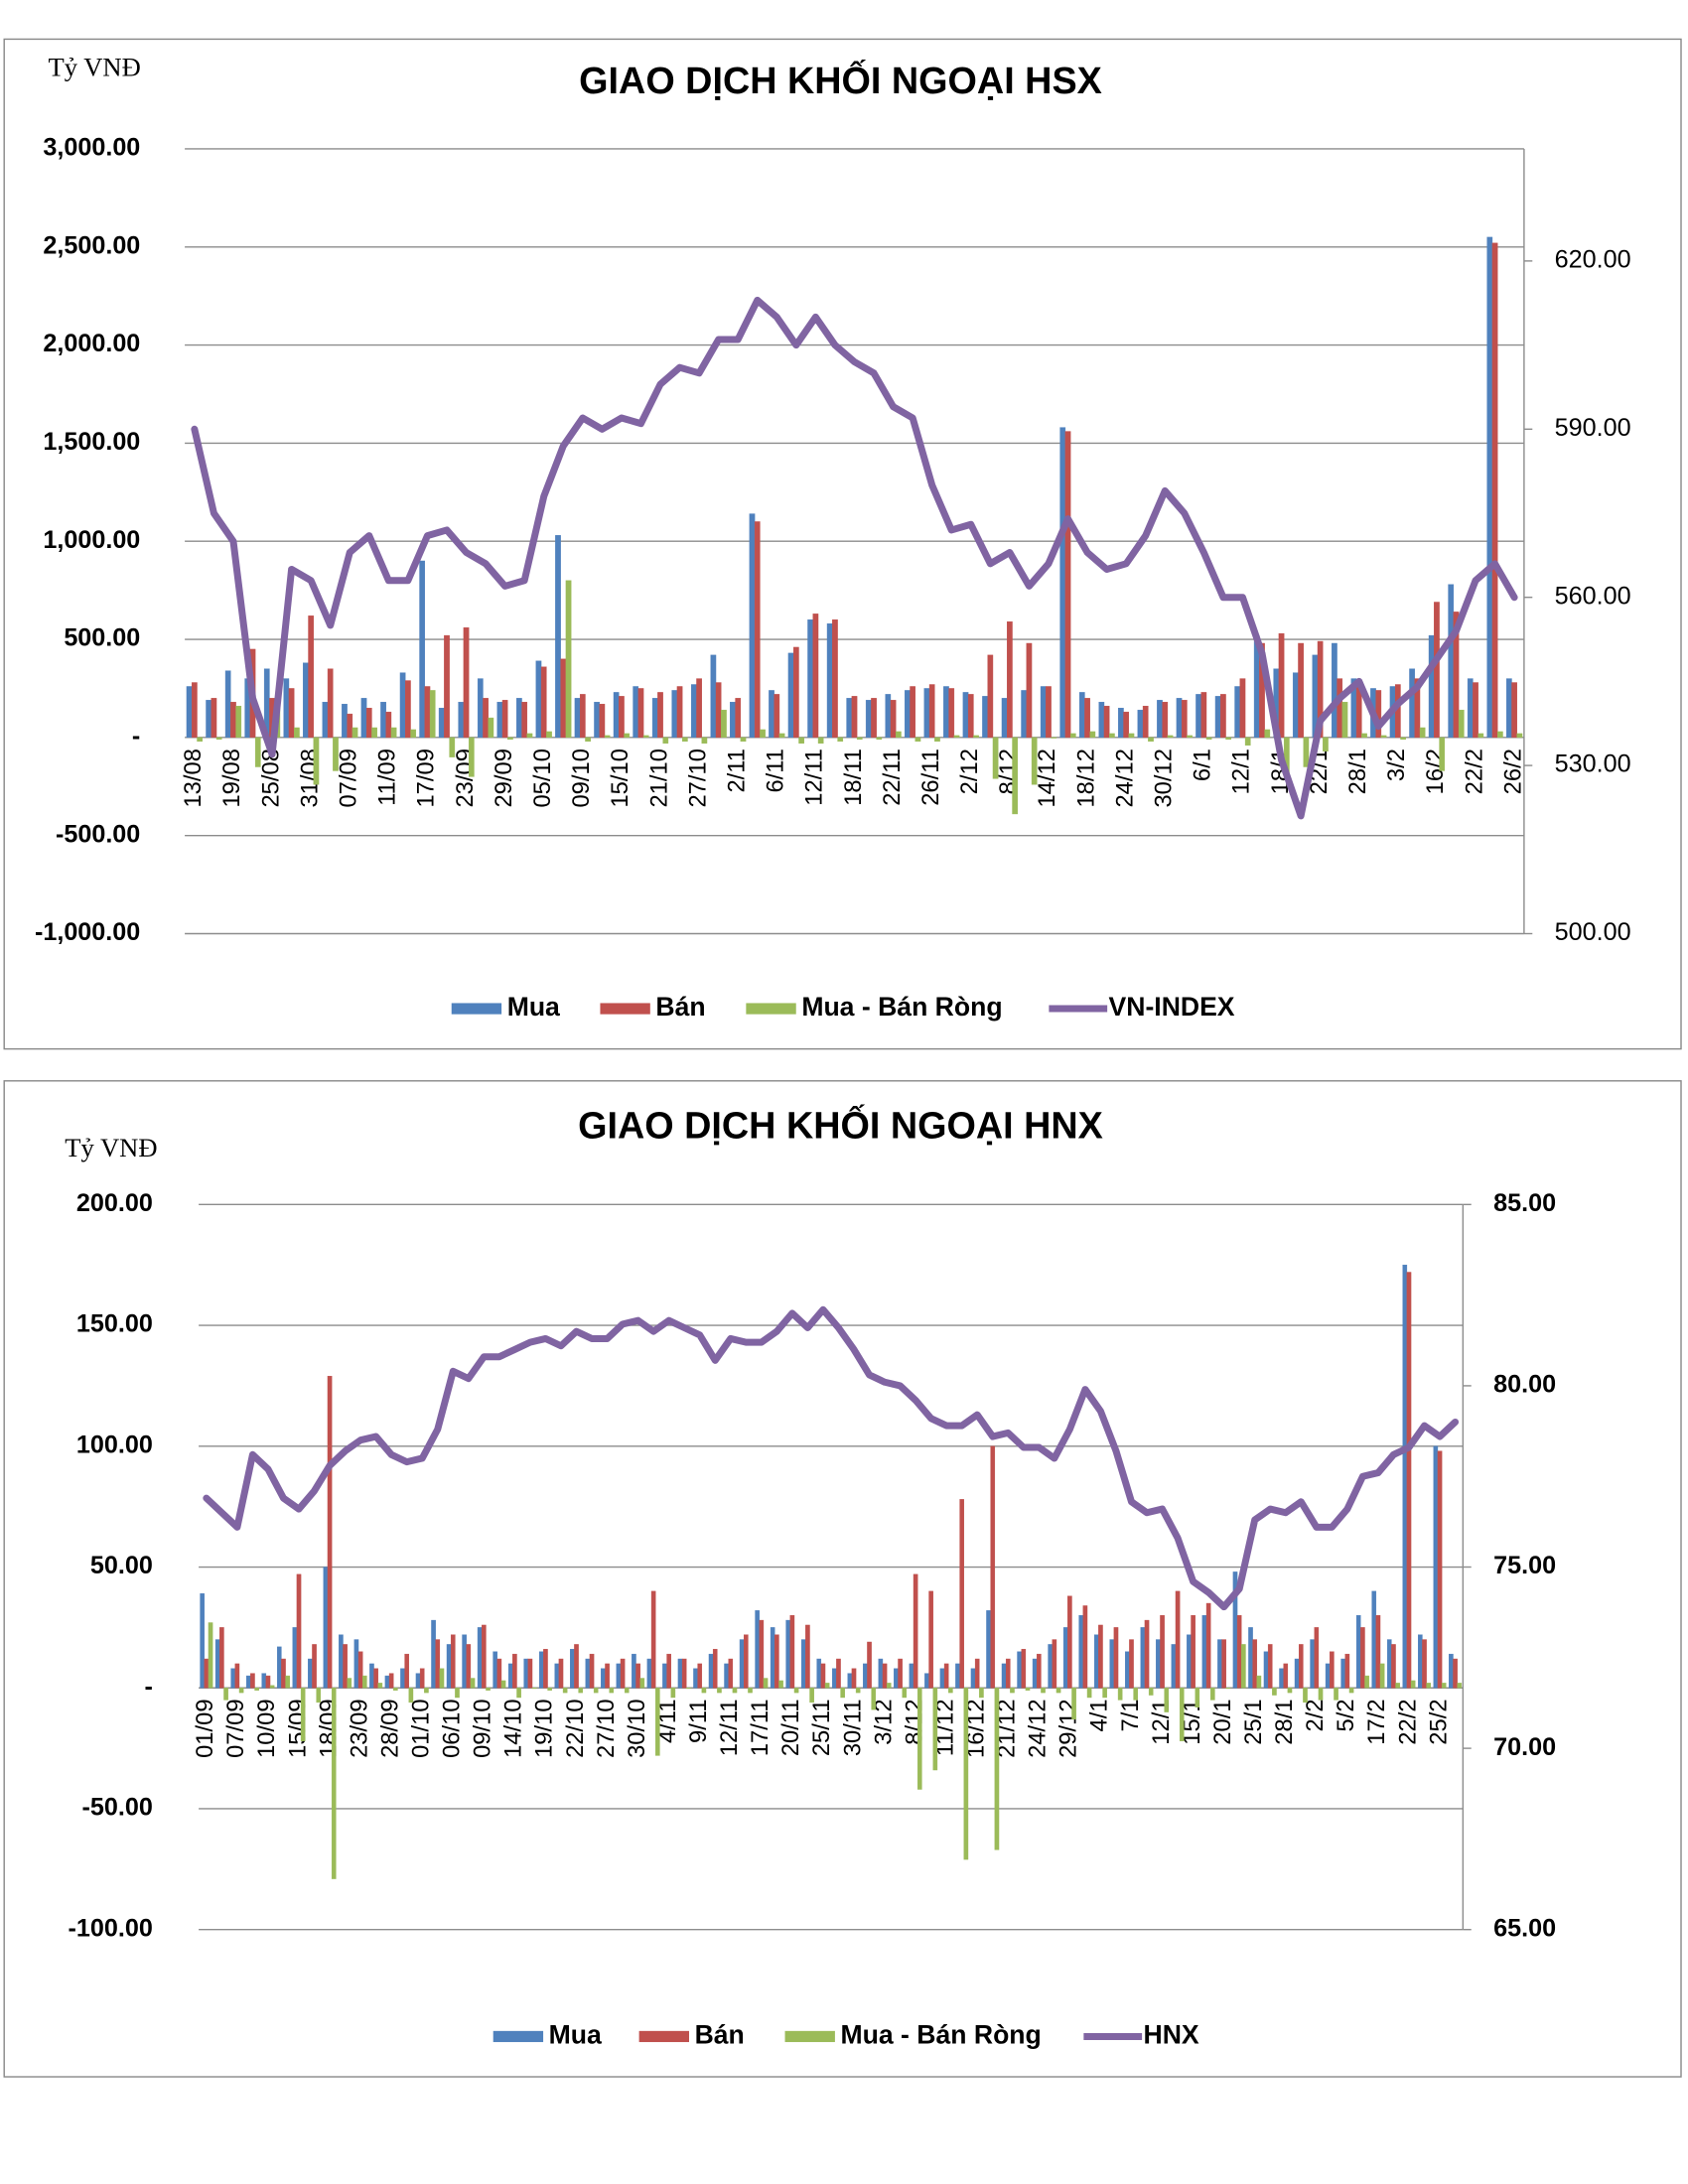 This screenshot has width=1688, height=2184. What do you see at coordinates (620, 778) in the screenshot?
I see `x-tick-label: 15/10` at bounding box center [620, 778].